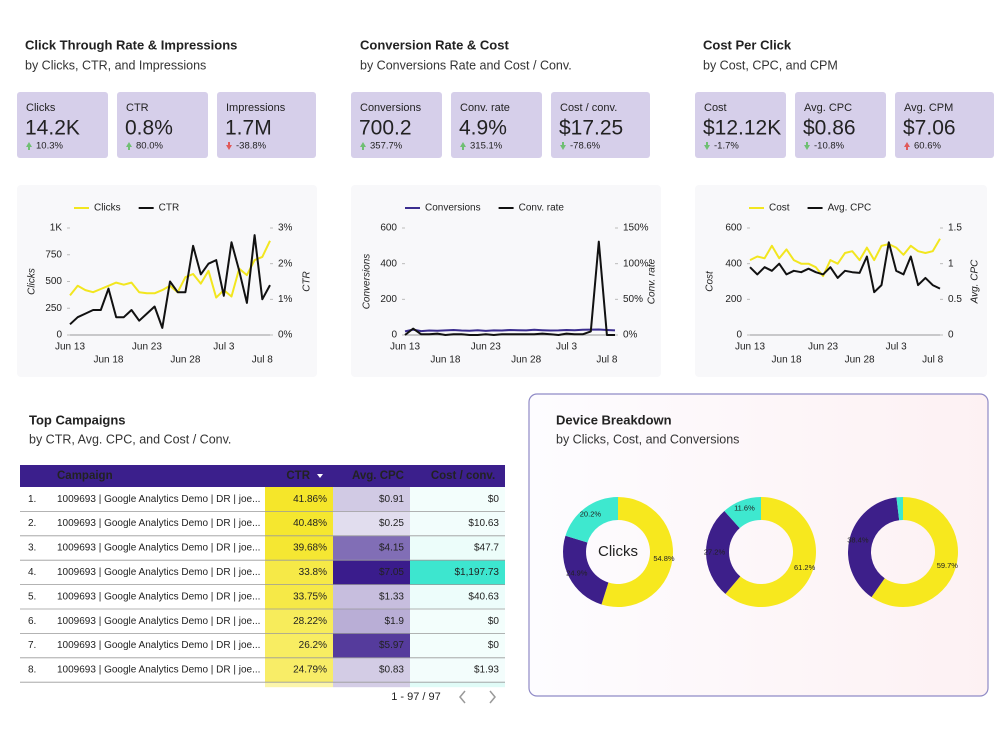  I want to click on kpi-change: -1.7%, so click(726, 146).